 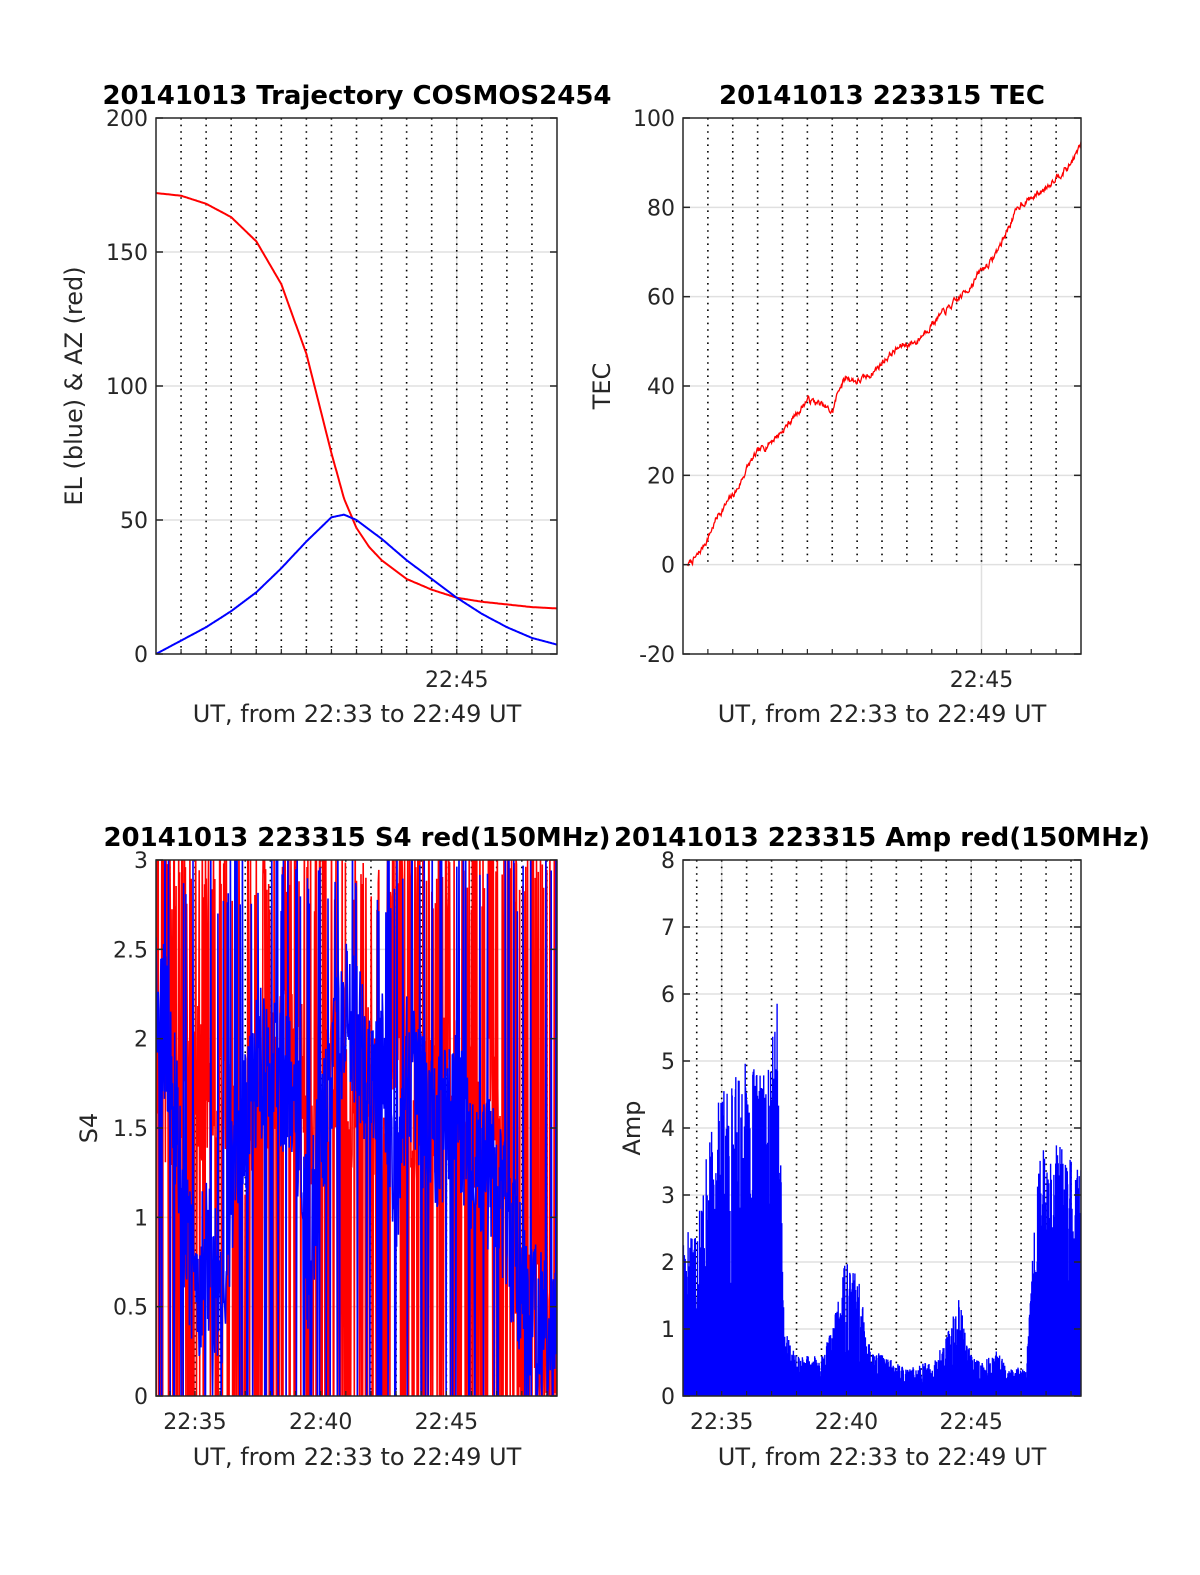 I want to click on tec-title: 20141013 223315 TEC, so click(x=882, y=96).